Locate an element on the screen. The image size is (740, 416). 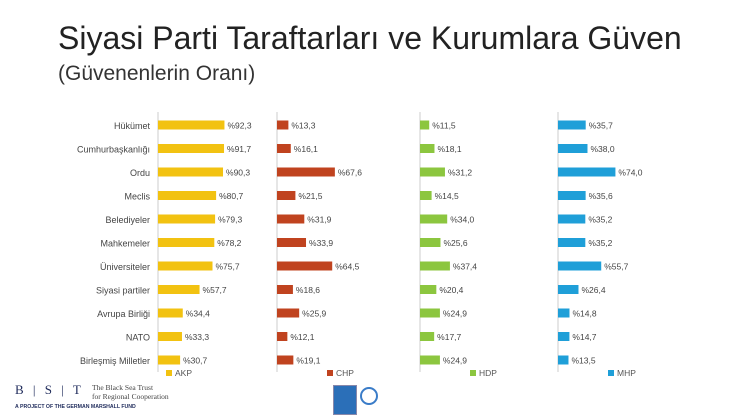
bar-value-label: %12,1 is located at coordinates (302, 337).